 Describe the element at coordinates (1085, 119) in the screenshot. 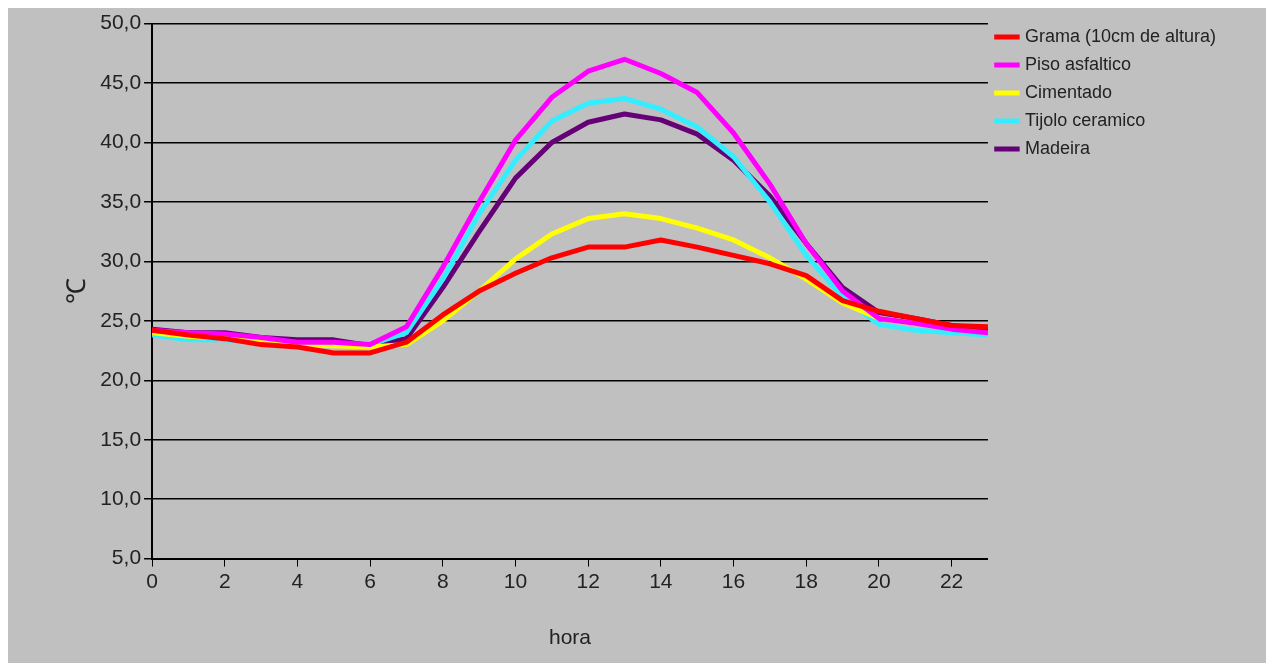

I see `legend-label: Tijolo ceramico` at that location.